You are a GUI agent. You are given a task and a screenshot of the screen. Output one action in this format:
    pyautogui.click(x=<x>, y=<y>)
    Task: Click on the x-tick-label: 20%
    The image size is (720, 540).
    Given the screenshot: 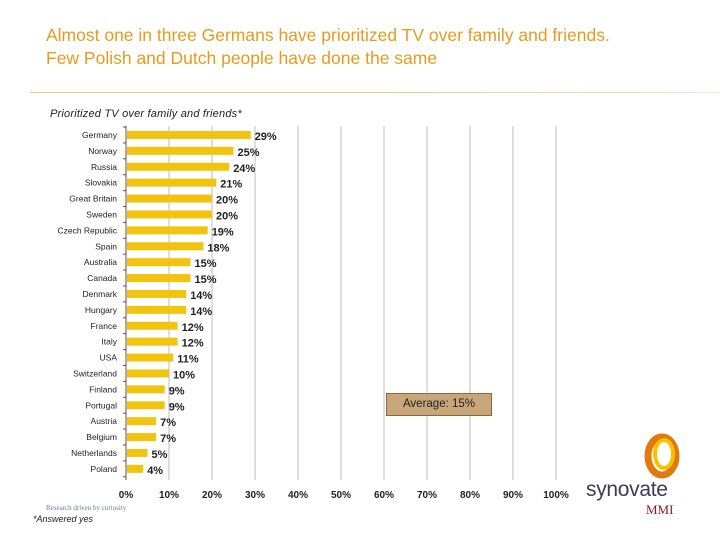 What is the action you would take?
    pyautogui.click(x=212, y=495)
    